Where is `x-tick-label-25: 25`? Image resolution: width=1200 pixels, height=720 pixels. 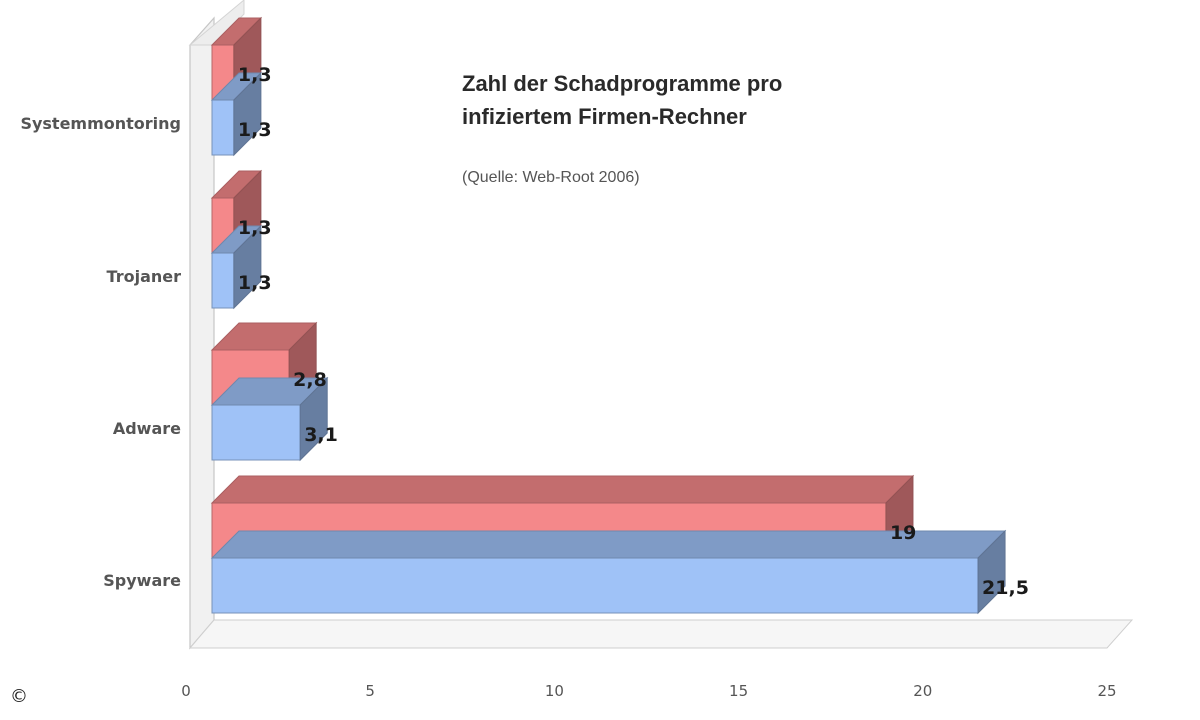 x-tick-label-25: 25 is located at coordinates (1106, 691).